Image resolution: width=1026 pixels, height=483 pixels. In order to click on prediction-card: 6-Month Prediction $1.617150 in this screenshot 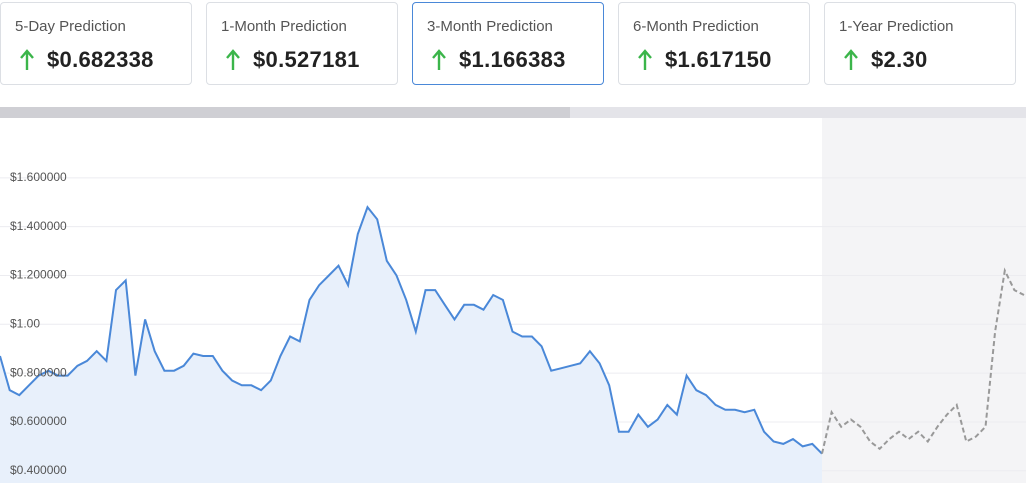, I will do `click(714, 43)`.